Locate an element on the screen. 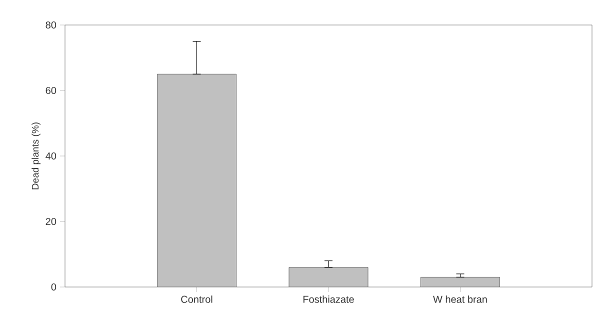 Image resolution: width=601 pixels, height=311 pixels. y-tick-label: 20 is located at coordinates (51, 222).